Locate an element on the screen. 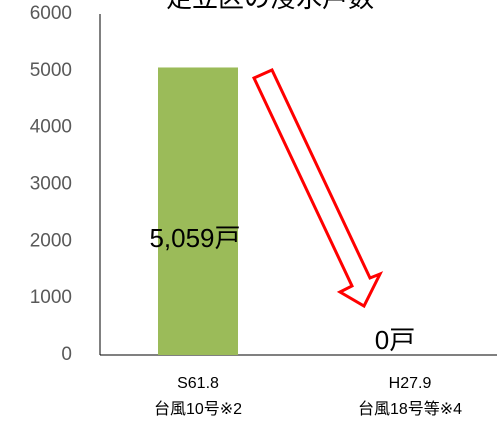  bar is located at coordinates (198, 211).